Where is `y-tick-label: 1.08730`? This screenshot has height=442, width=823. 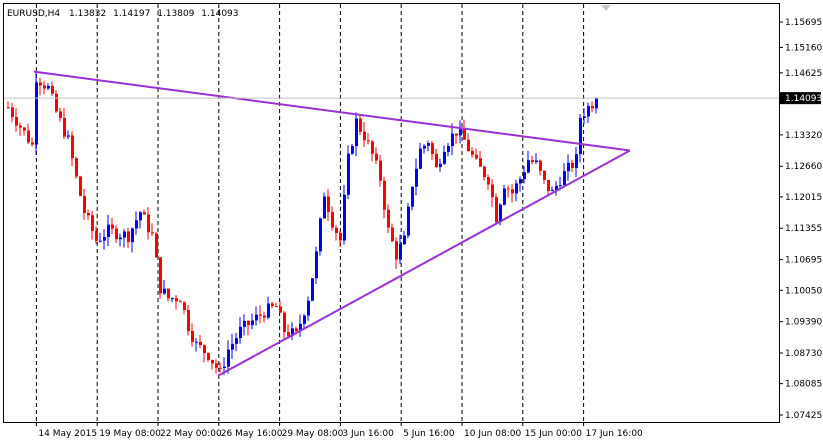 y-tick-label: 1.08730 is located at coordinates (803, 354).